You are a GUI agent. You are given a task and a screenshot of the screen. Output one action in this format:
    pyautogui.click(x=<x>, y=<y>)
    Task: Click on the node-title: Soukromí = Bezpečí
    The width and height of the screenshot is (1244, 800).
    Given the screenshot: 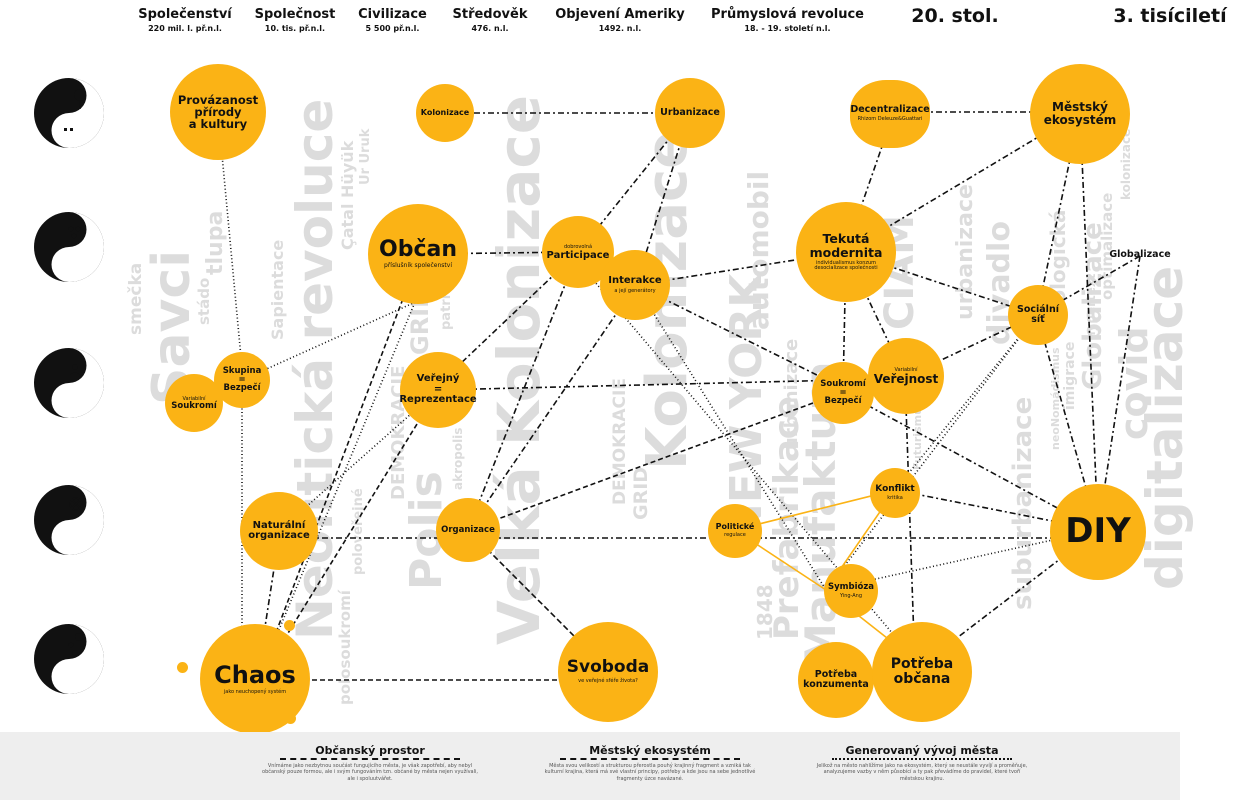 What is the action you would take?
    pyautogui.click(x=843, y=392)
    